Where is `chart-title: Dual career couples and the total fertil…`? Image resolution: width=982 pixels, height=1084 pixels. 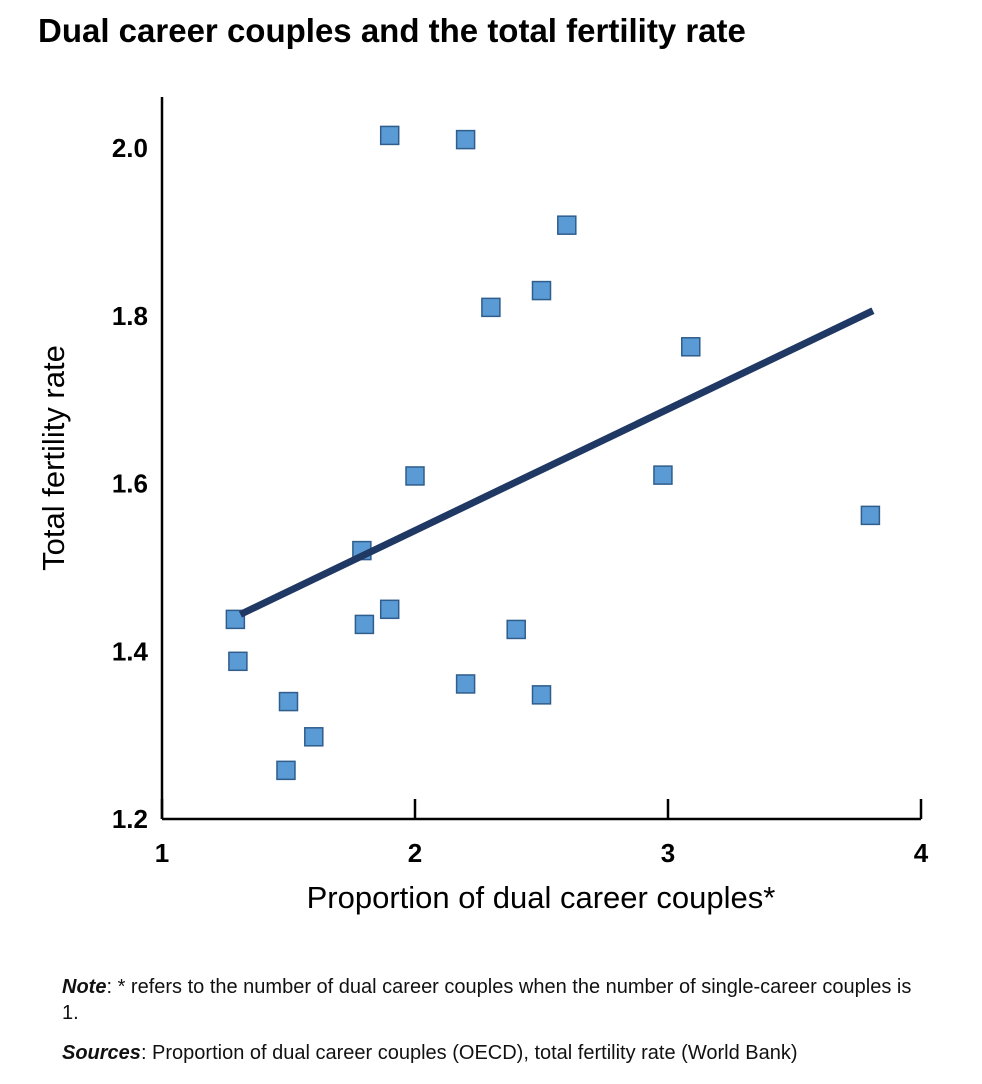
chart-title: Dual career couples and the total fertil… is located at coordinates (392, 30).